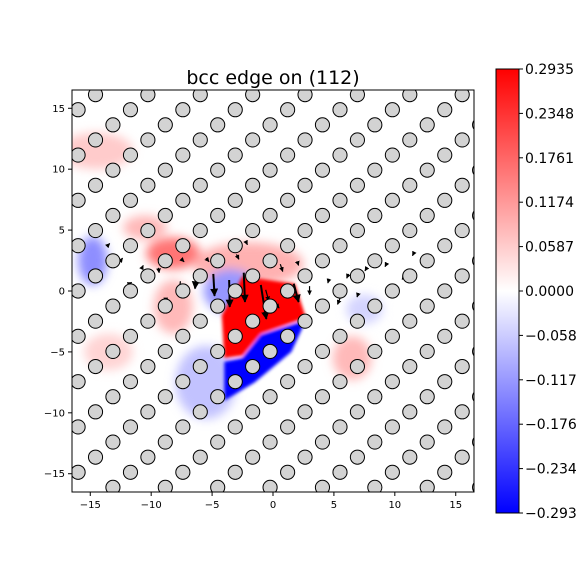 Image resolution: width=576 pixels, height=576 pixels. Describe the element at coordinates (58, 170) in the screenshot. I see `y-tick-label: 10` at that location.